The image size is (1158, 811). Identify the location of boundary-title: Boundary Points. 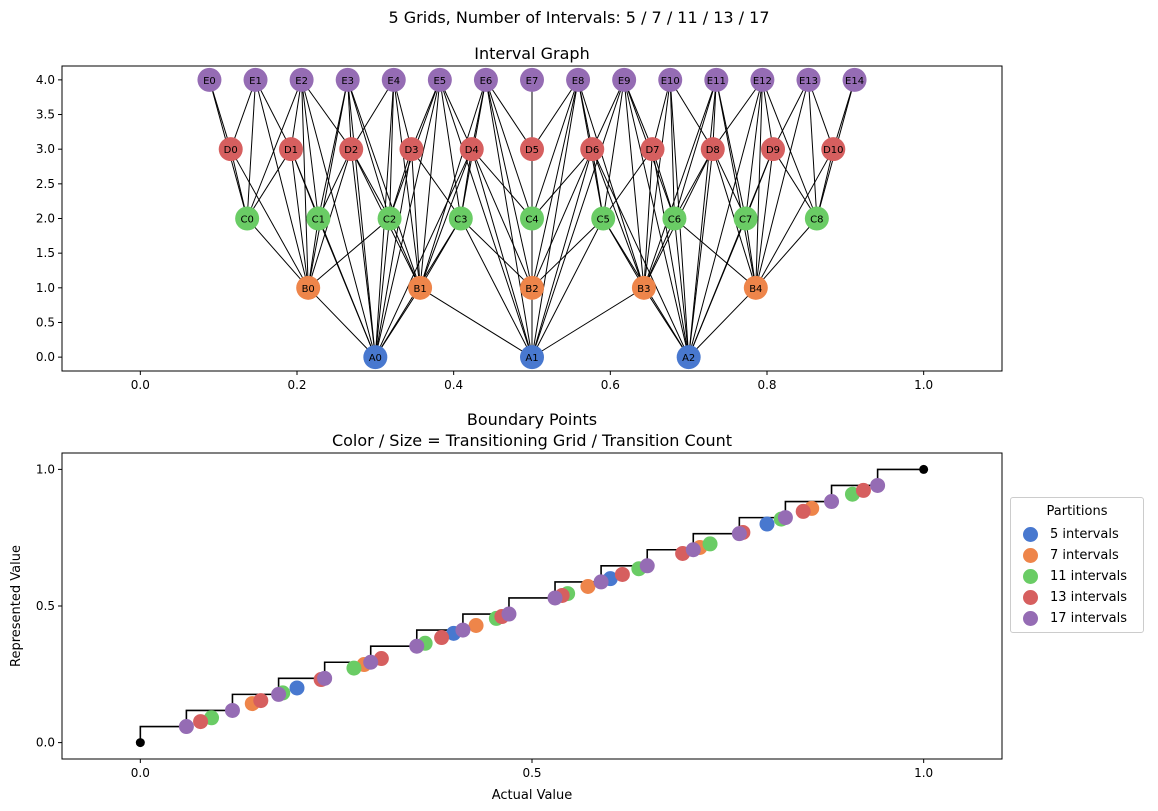
(532, 419).